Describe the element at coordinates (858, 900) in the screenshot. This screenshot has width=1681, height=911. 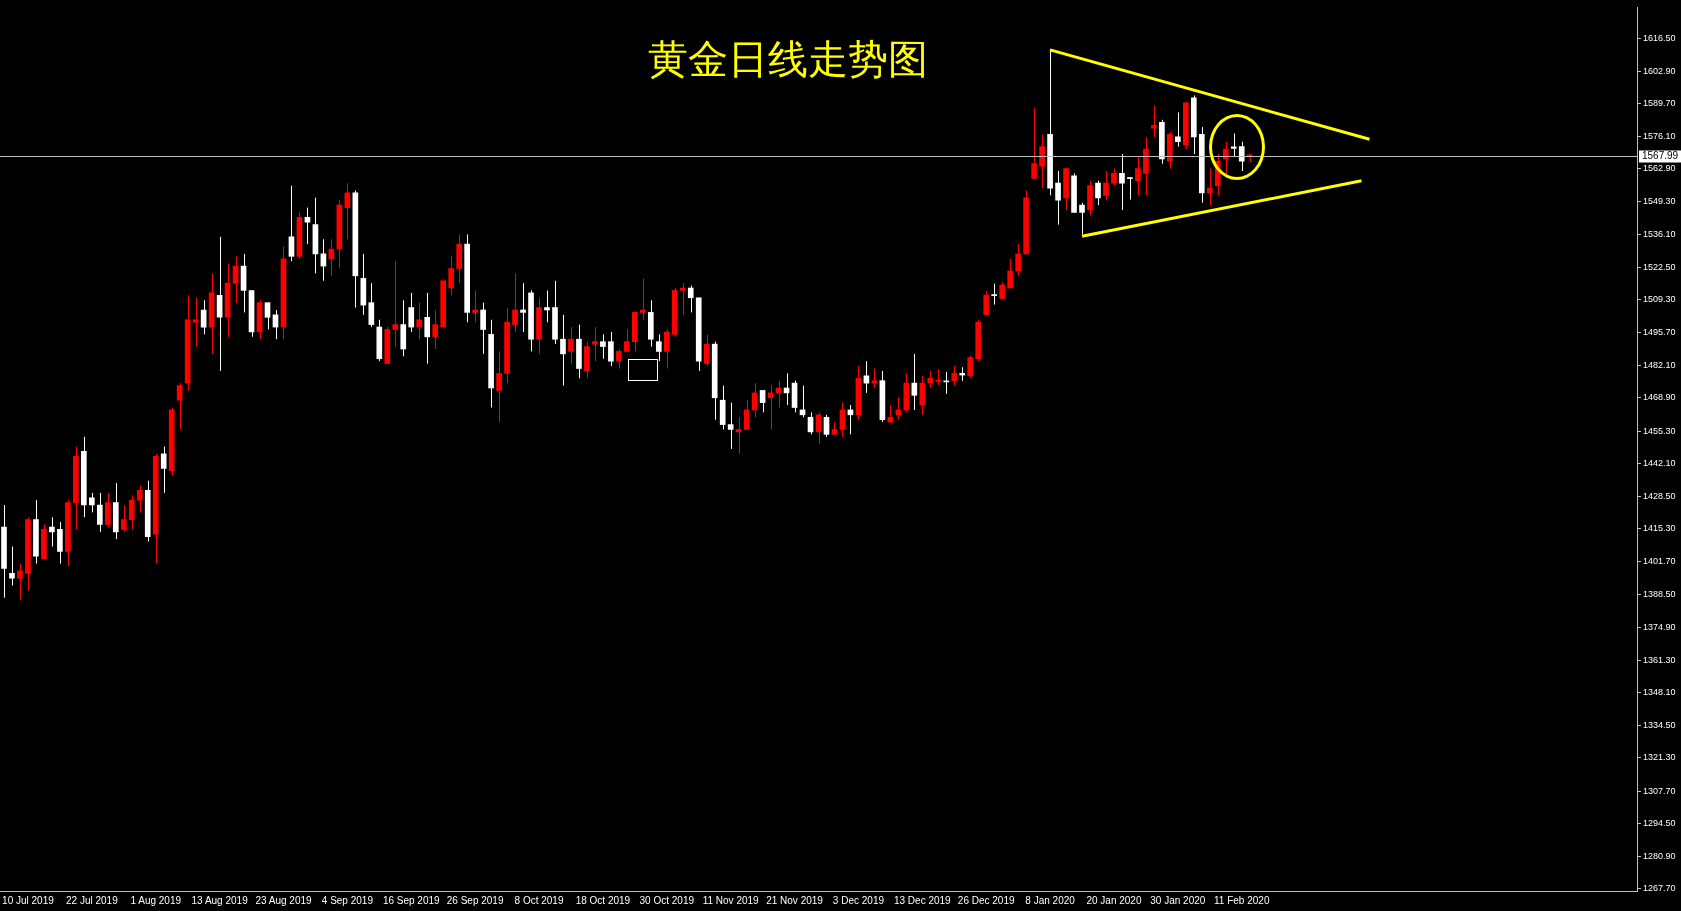
I see `x-tick-label: 3 Dec 2019` at that location.